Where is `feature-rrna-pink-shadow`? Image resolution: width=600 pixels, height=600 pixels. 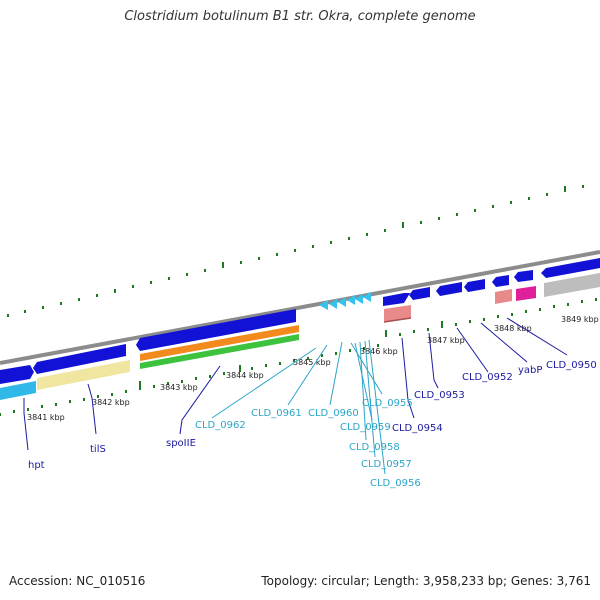 feature-rrna-pink-shadow is located at coordinates (397, 320).